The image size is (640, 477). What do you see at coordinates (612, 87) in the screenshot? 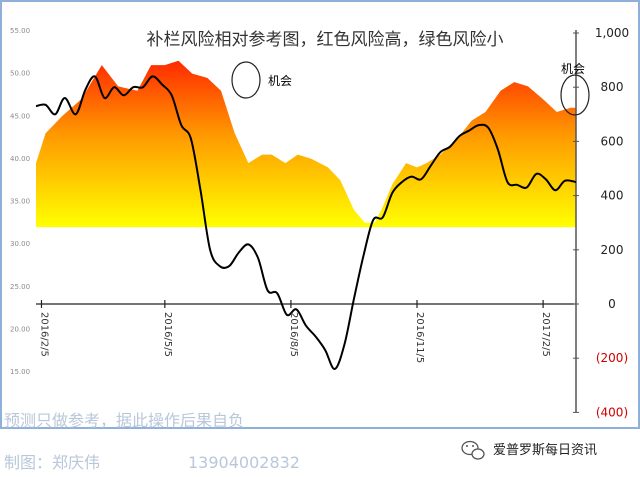
I see `right-tick-label: 800` at bounding box center [612, 87].